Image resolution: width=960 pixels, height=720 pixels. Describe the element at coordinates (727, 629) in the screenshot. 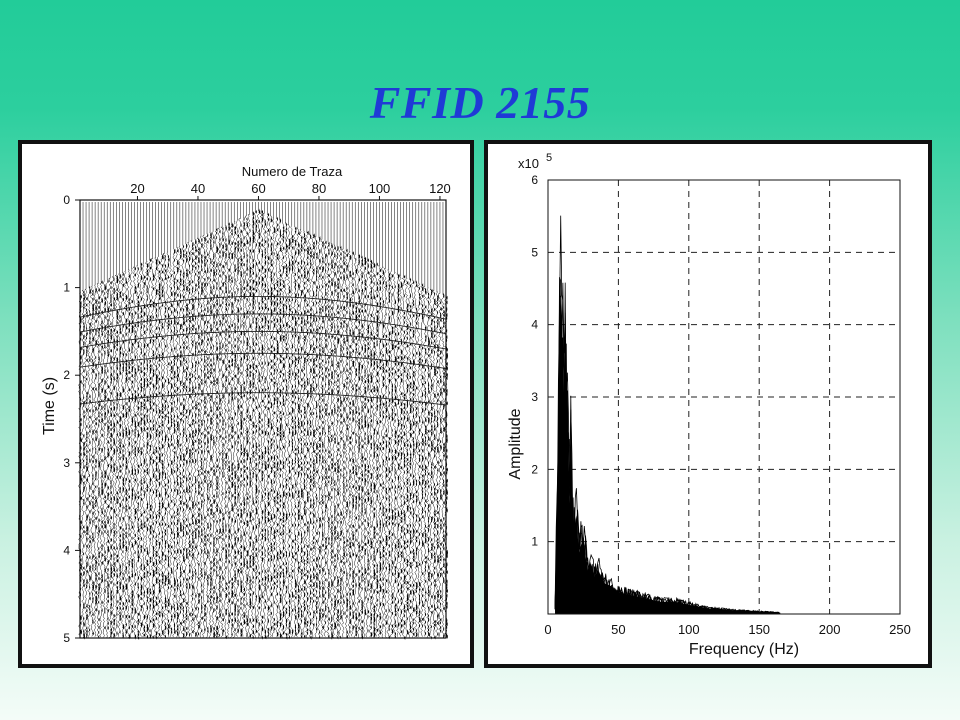

I see `x-tick-labels: 0 50 100 150 200 250` at that location.